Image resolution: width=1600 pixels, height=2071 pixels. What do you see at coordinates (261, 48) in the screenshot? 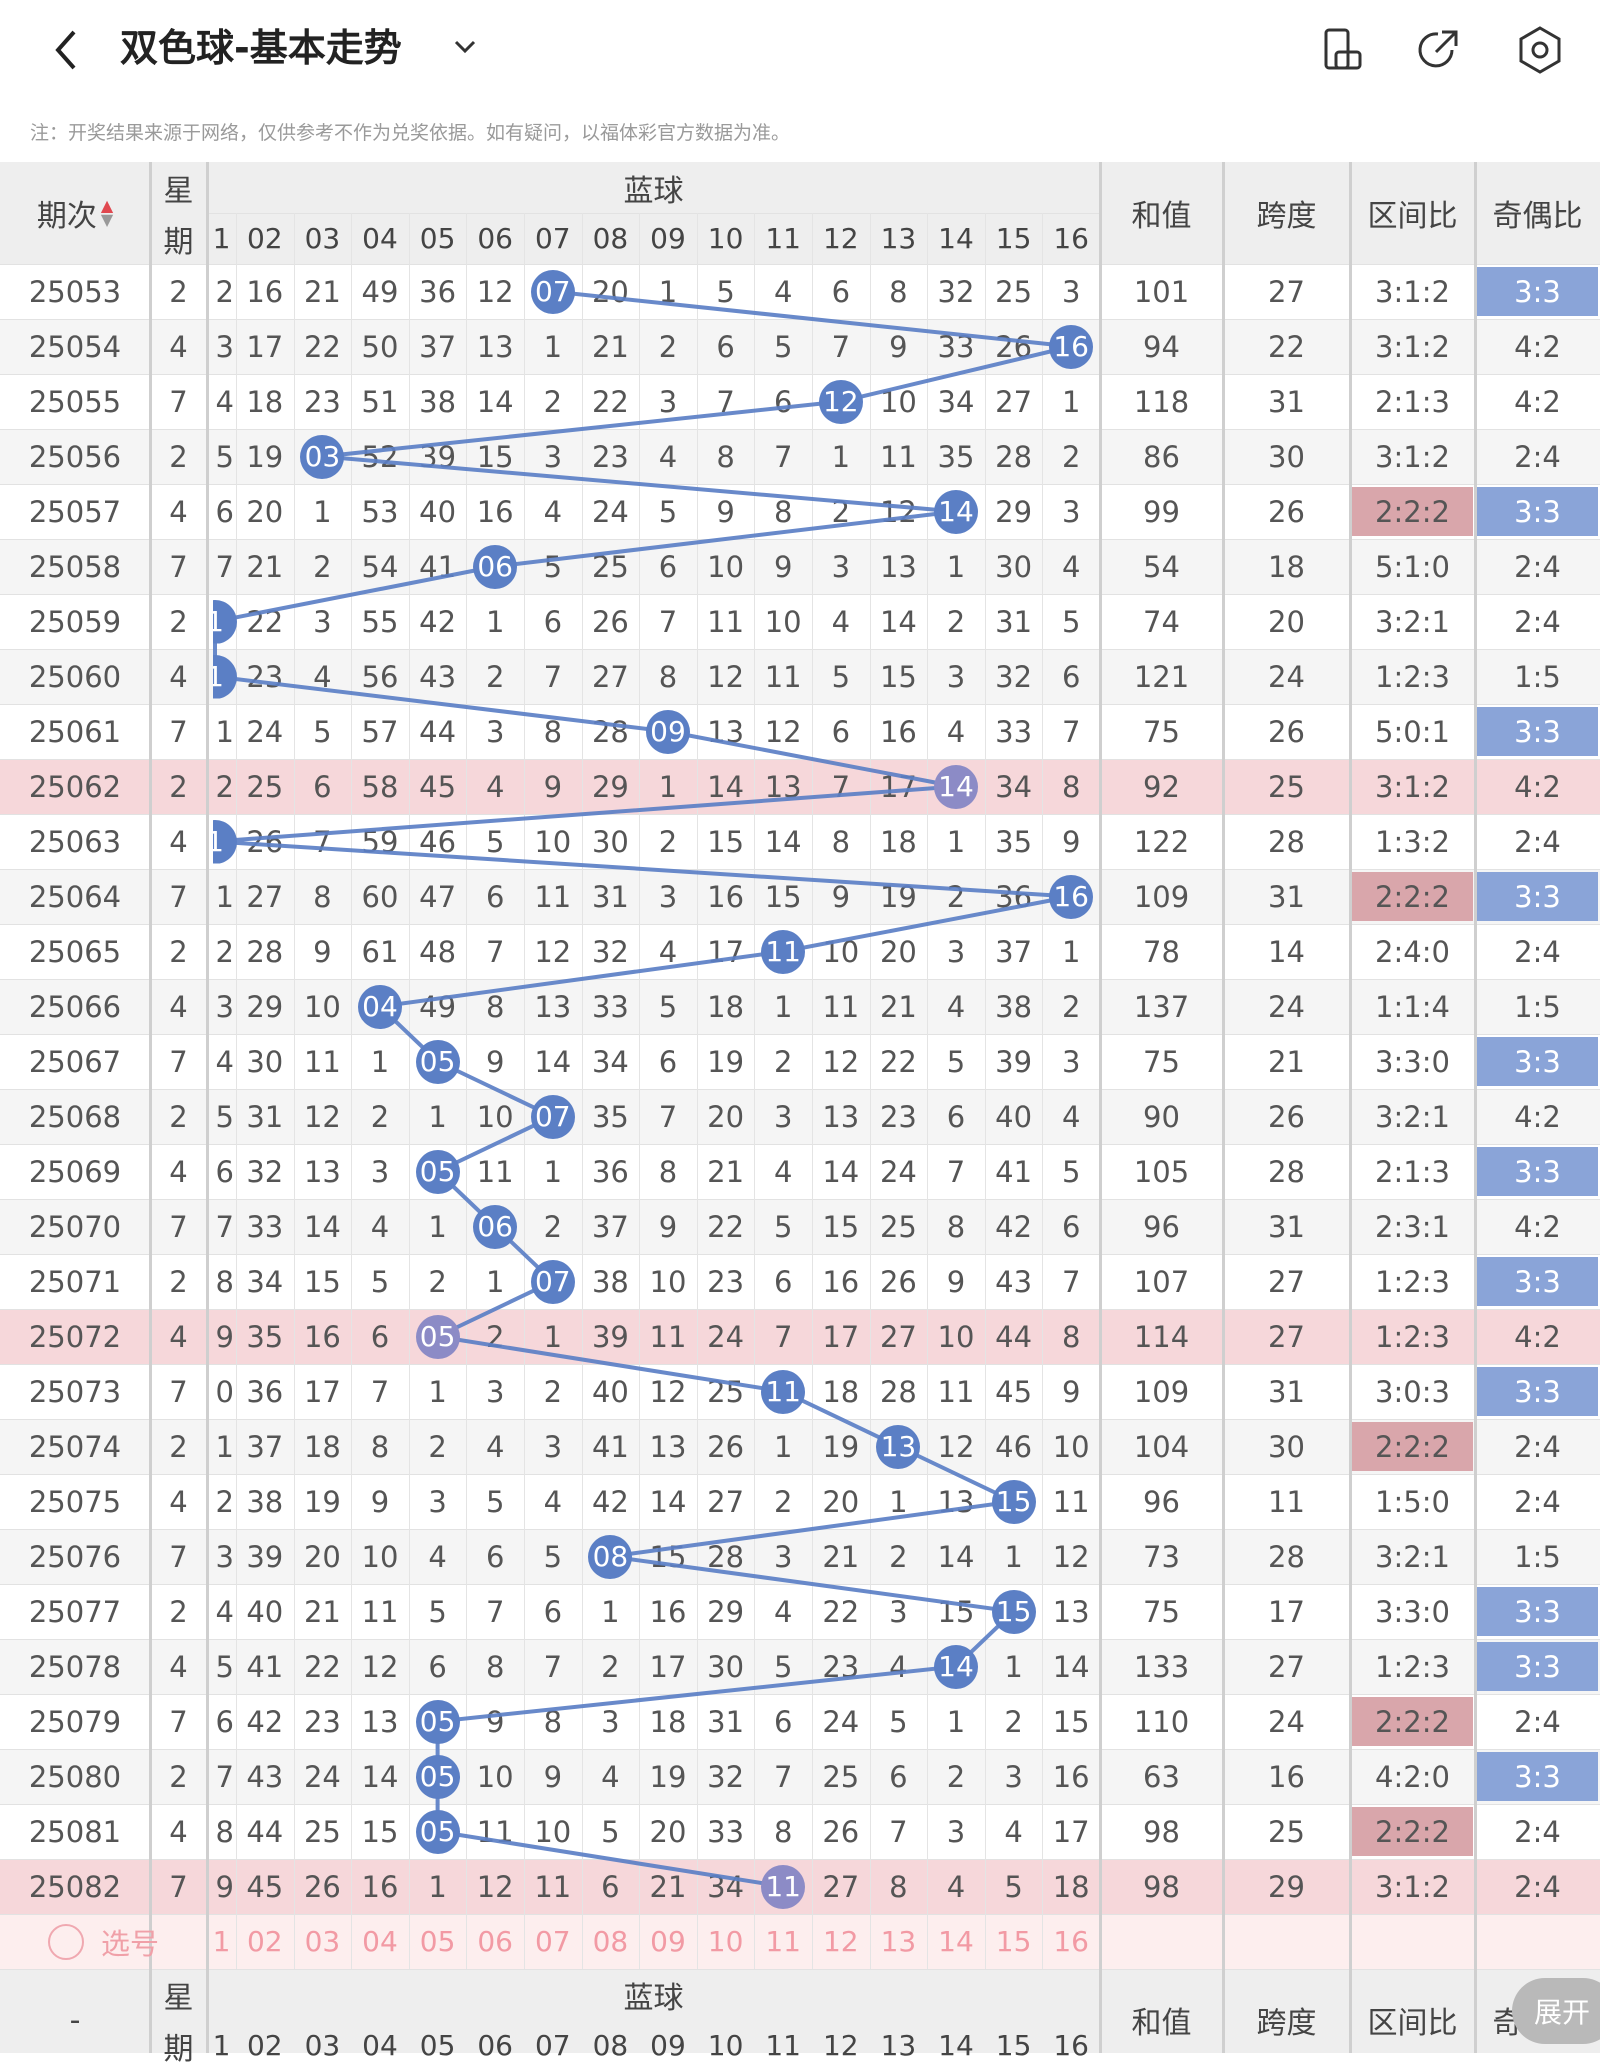
I see `page-title: 双色球-基本走势` at bounding box center [261, 48].